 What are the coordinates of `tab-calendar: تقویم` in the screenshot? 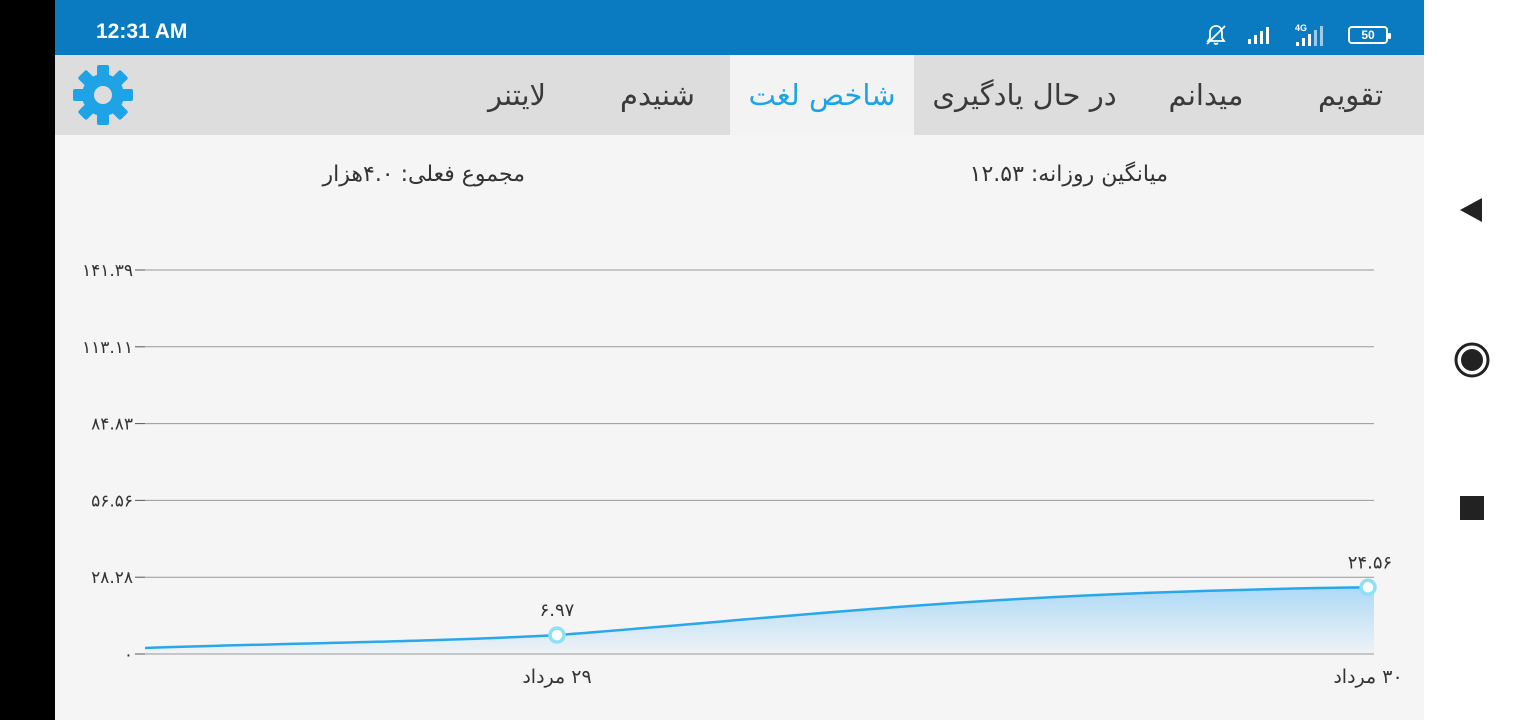 It's located at (1350, 95).